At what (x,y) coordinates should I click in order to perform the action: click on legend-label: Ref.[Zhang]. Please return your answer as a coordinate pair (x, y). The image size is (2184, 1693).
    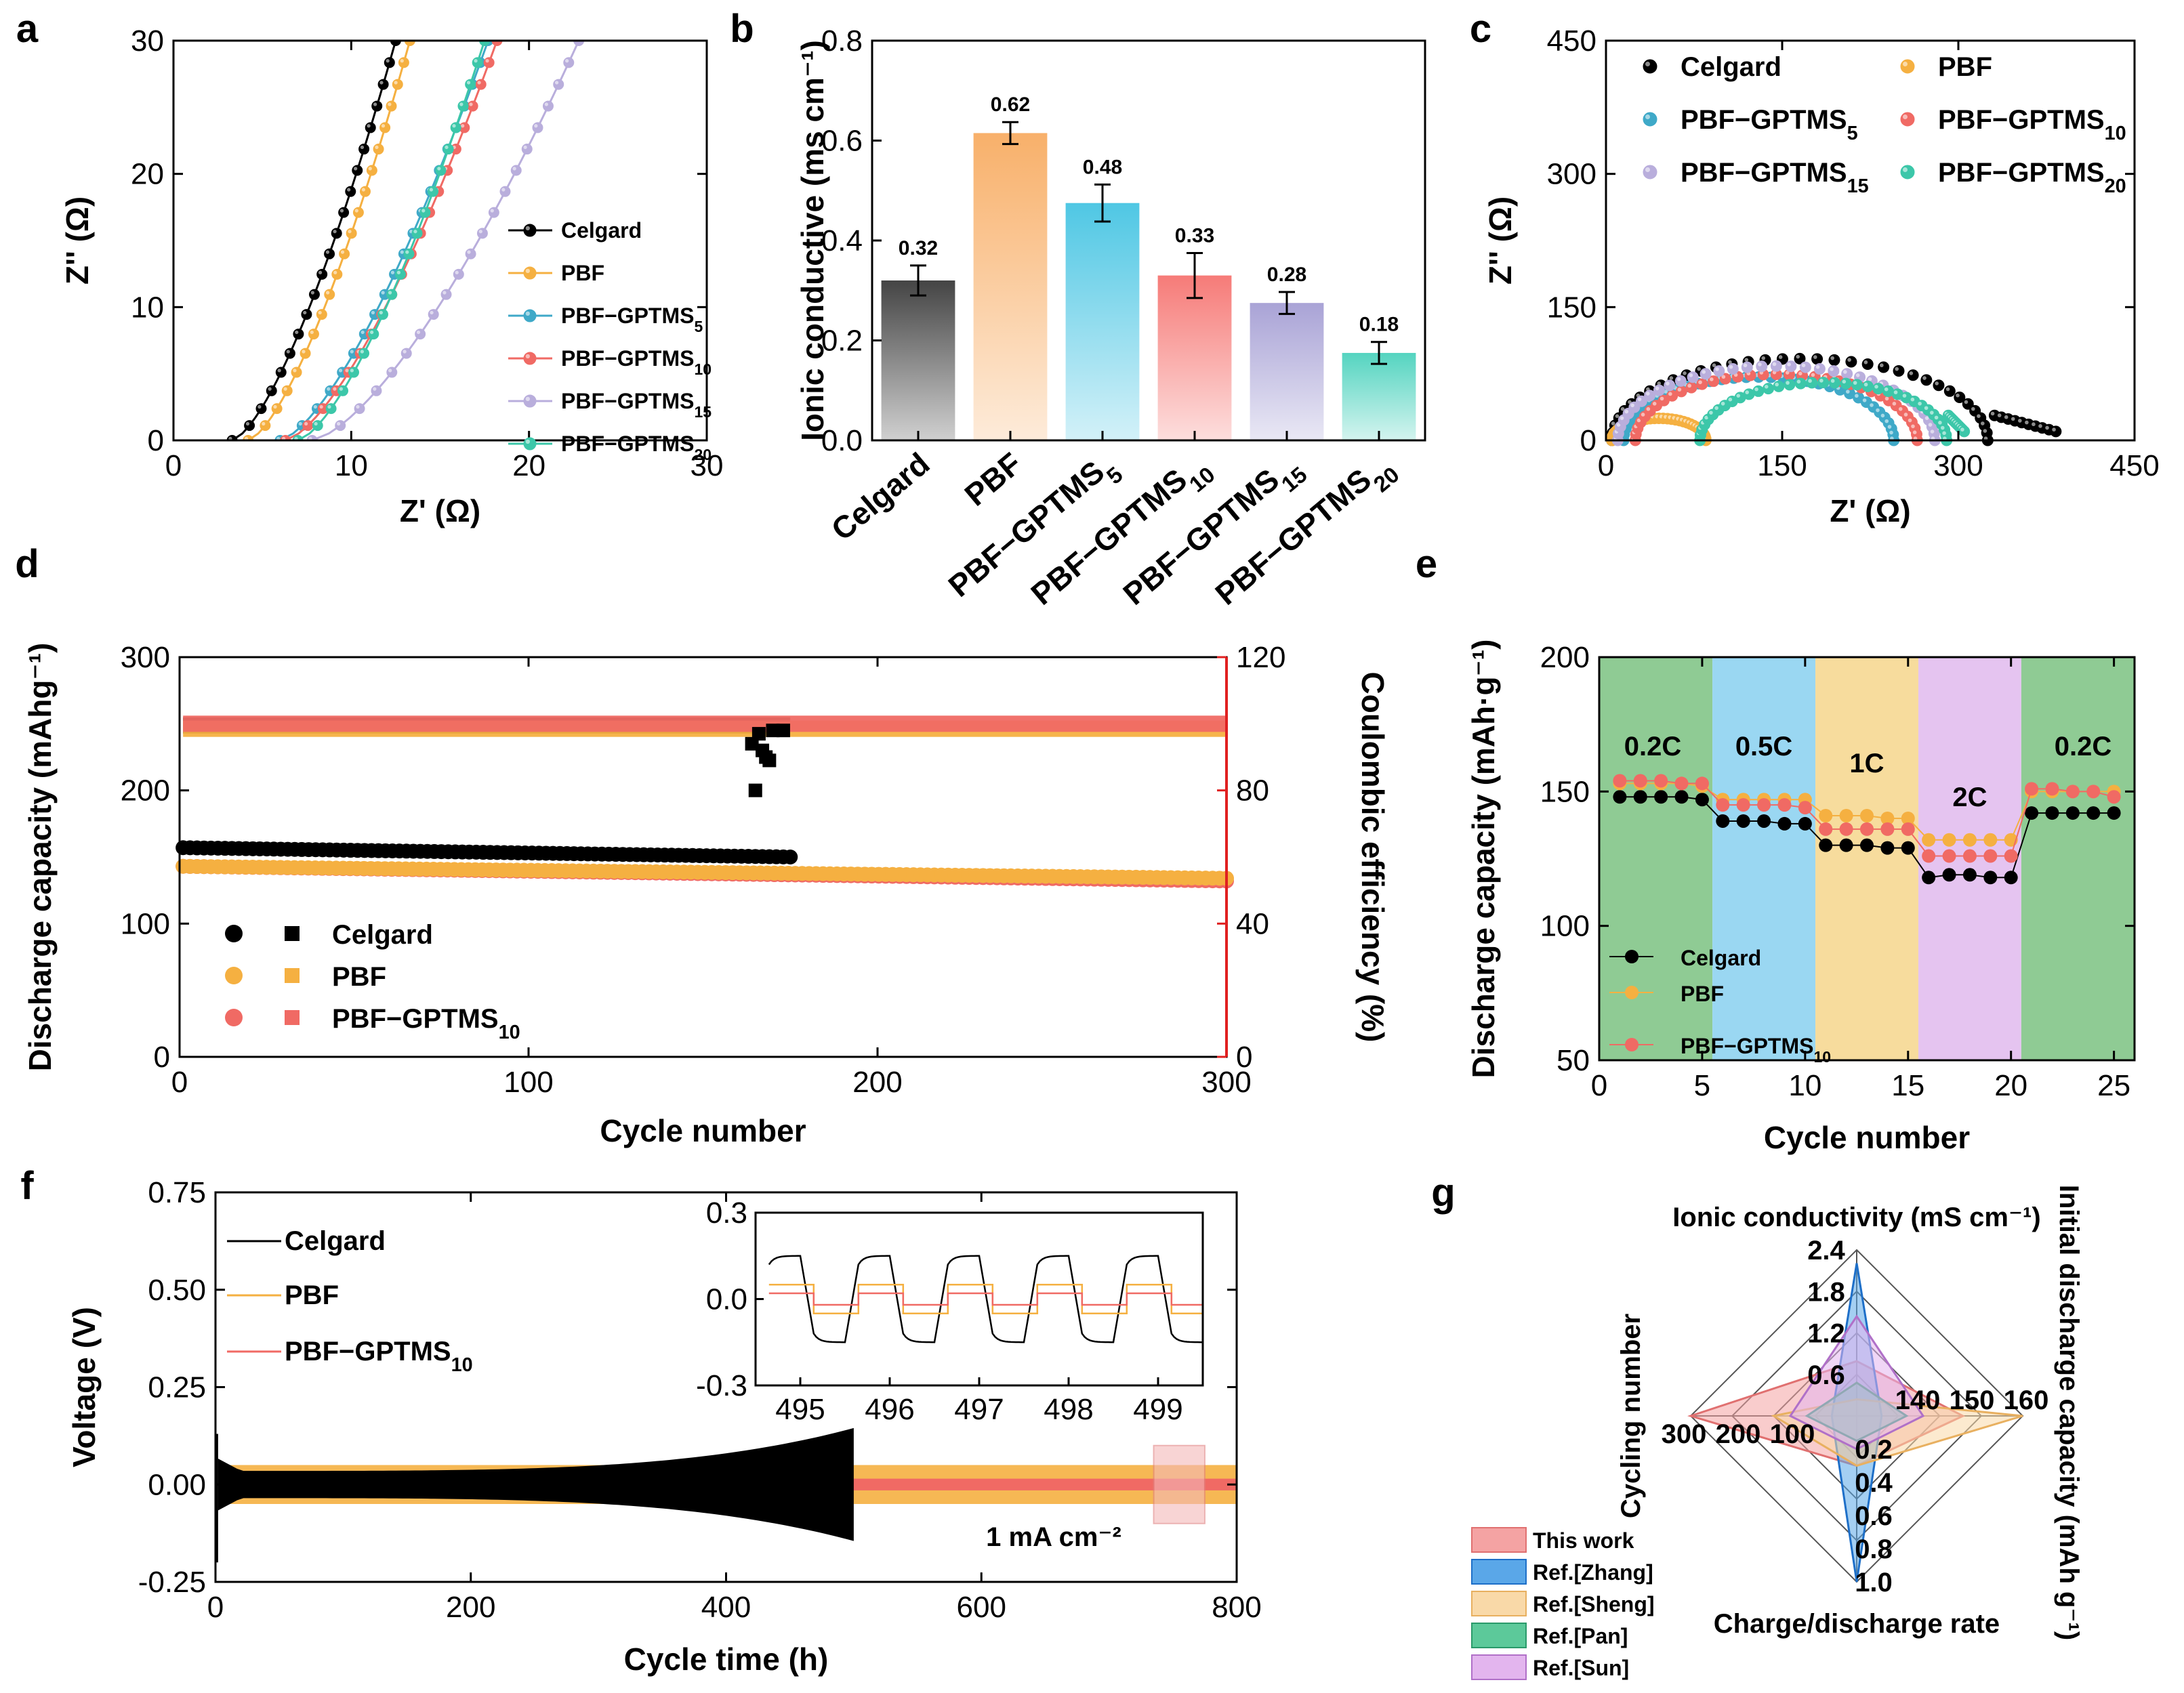
    Looking at the image, I should click on (1593, 1572).